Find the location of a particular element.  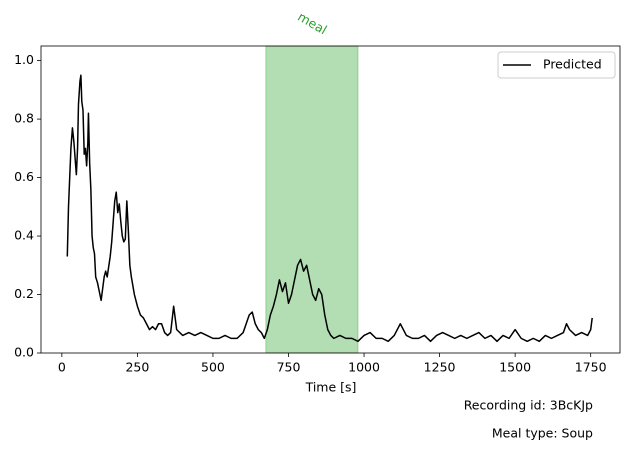

x-tick-label: 1250 is located at coordinates (440, 367).